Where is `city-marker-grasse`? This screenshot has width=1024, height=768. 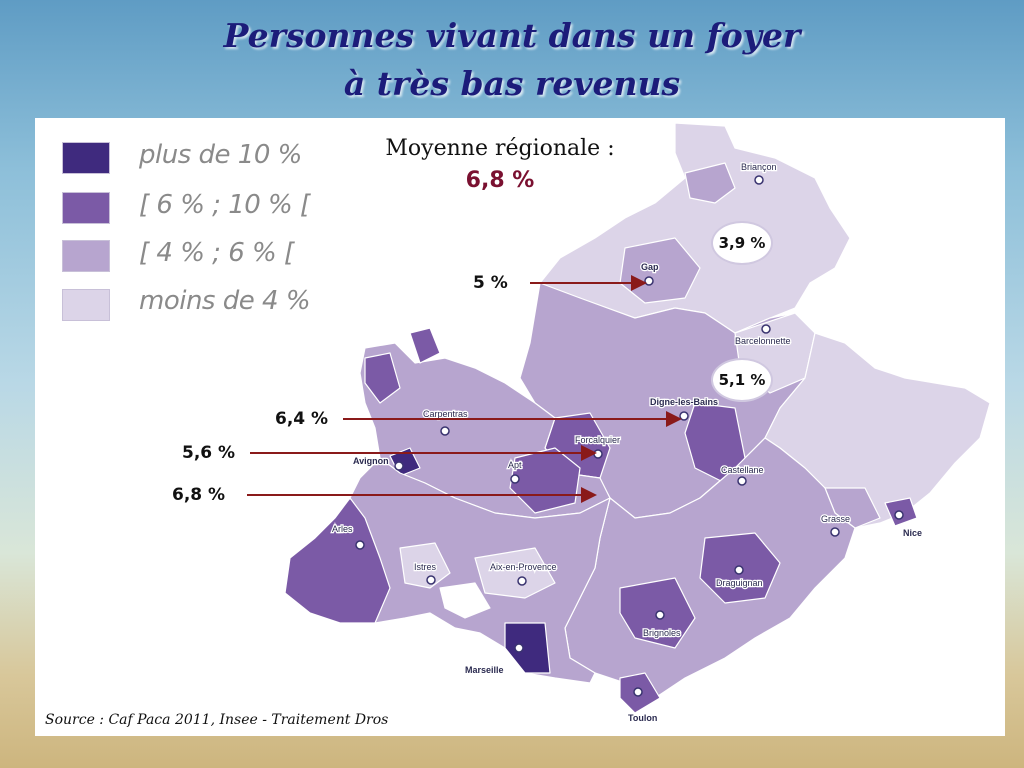 city-marker-grasse is located at coordinates (835, 532).